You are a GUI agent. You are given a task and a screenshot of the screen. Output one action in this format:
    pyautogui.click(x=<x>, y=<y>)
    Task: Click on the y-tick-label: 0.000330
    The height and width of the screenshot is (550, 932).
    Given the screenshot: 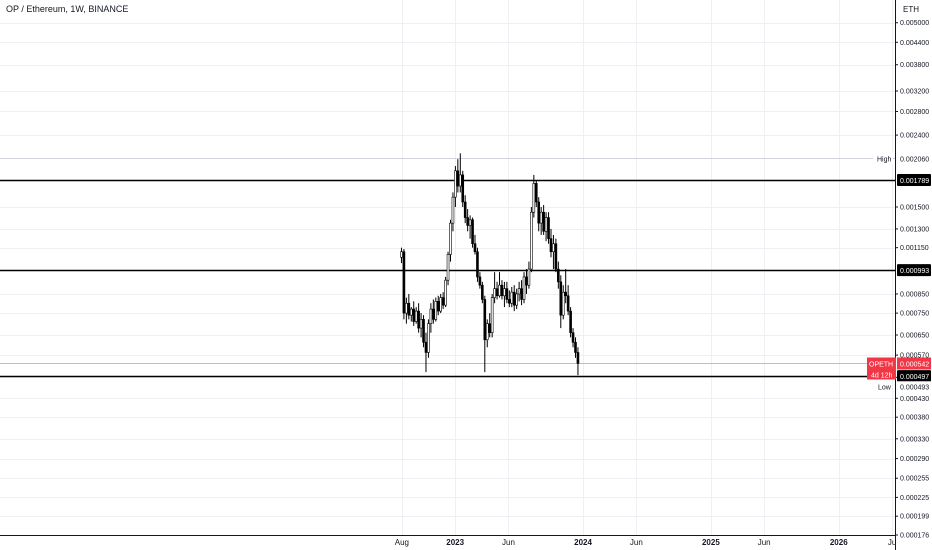 What is the action you would take?
    pyautogui.click(x=914, y=439)
    